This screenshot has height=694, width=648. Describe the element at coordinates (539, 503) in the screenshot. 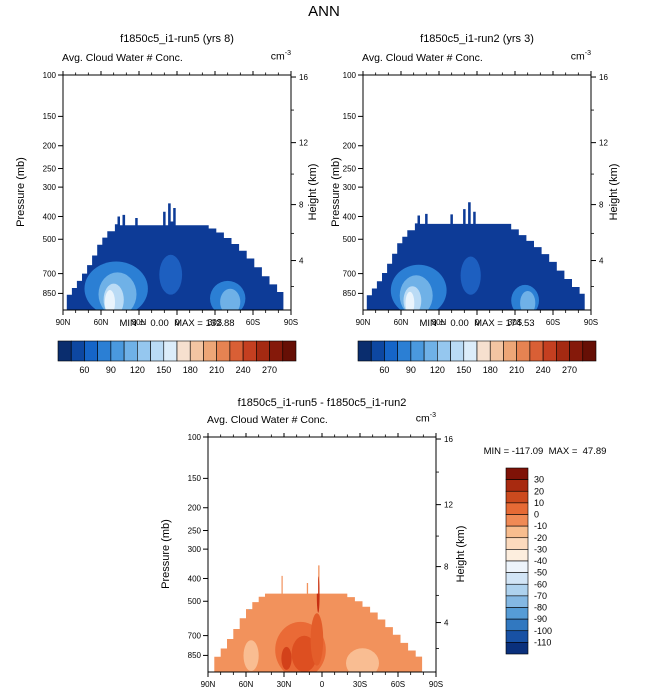

I see `colorbar-label: 10` at that location.